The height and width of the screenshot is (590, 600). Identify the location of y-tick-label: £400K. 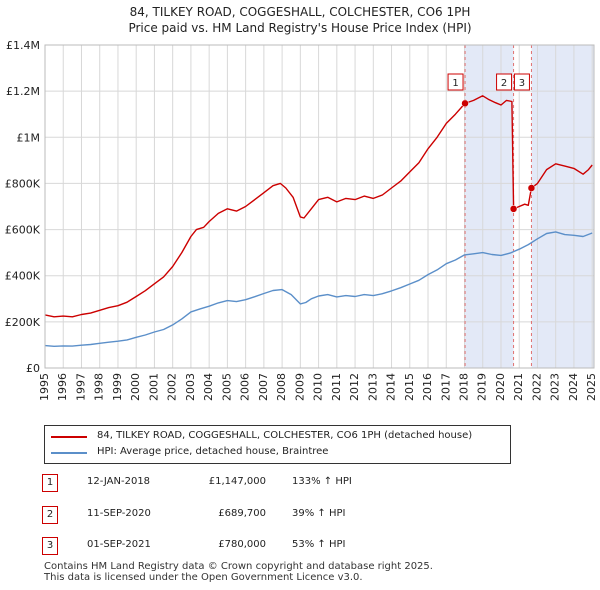
(23, 276).